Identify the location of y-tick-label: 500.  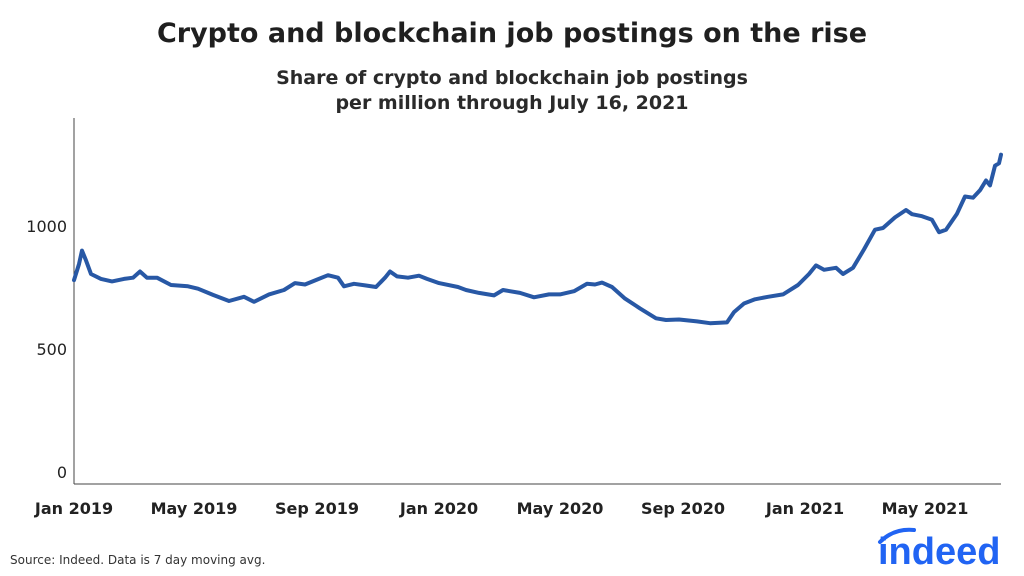
(51, 349).